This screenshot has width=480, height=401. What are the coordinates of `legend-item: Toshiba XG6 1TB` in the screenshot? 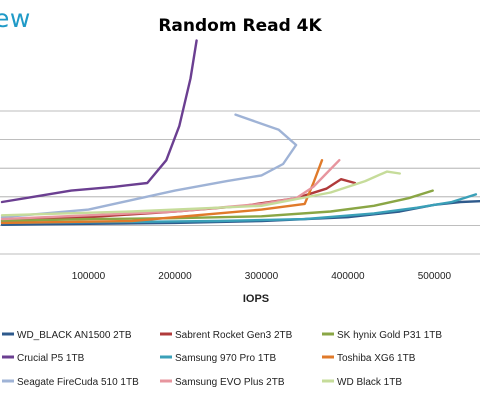 It's located at (369, 358).